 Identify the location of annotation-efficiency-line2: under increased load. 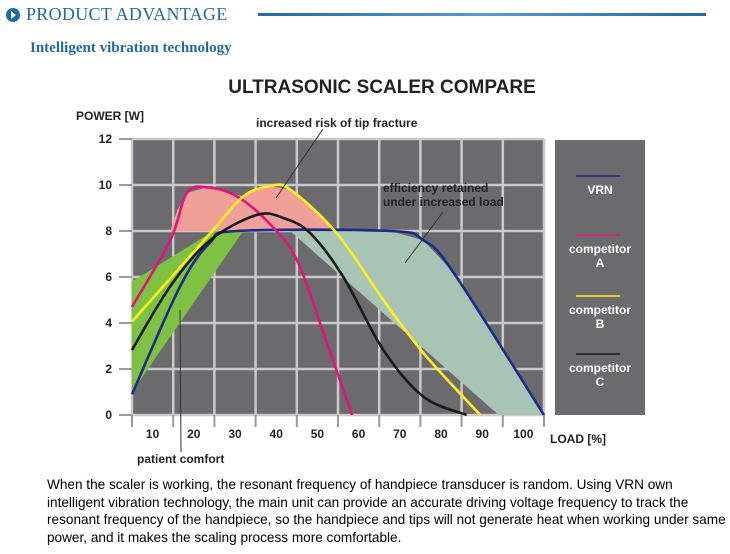
(443, 202).